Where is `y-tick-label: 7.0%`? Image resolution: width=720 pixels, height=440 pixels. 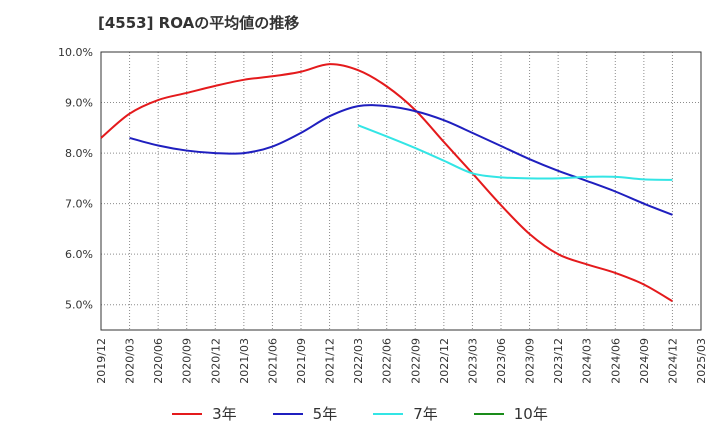 y-tick-label: 7.0% is located at coordinates (79, 204).